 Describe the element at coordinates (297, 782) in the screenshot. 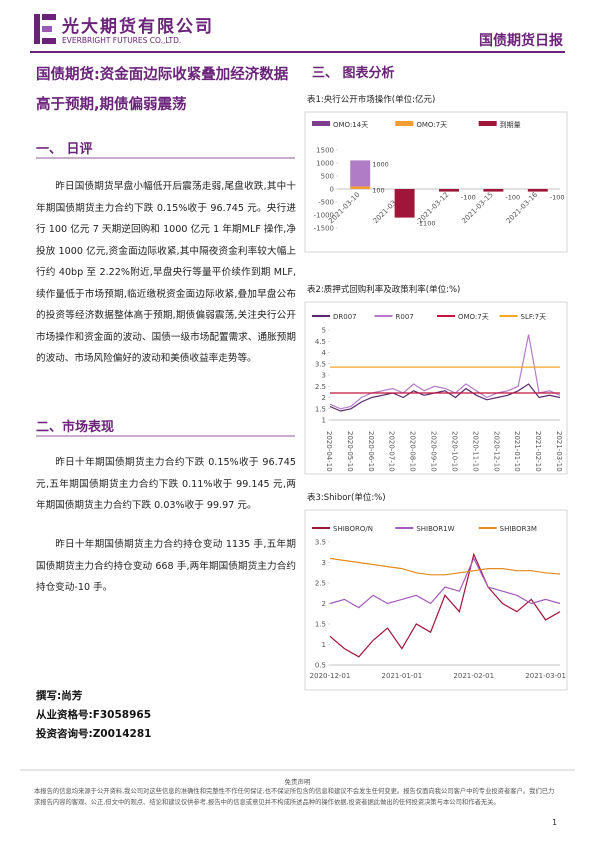

I see `disclaimer-title: 免责声明` at that location.